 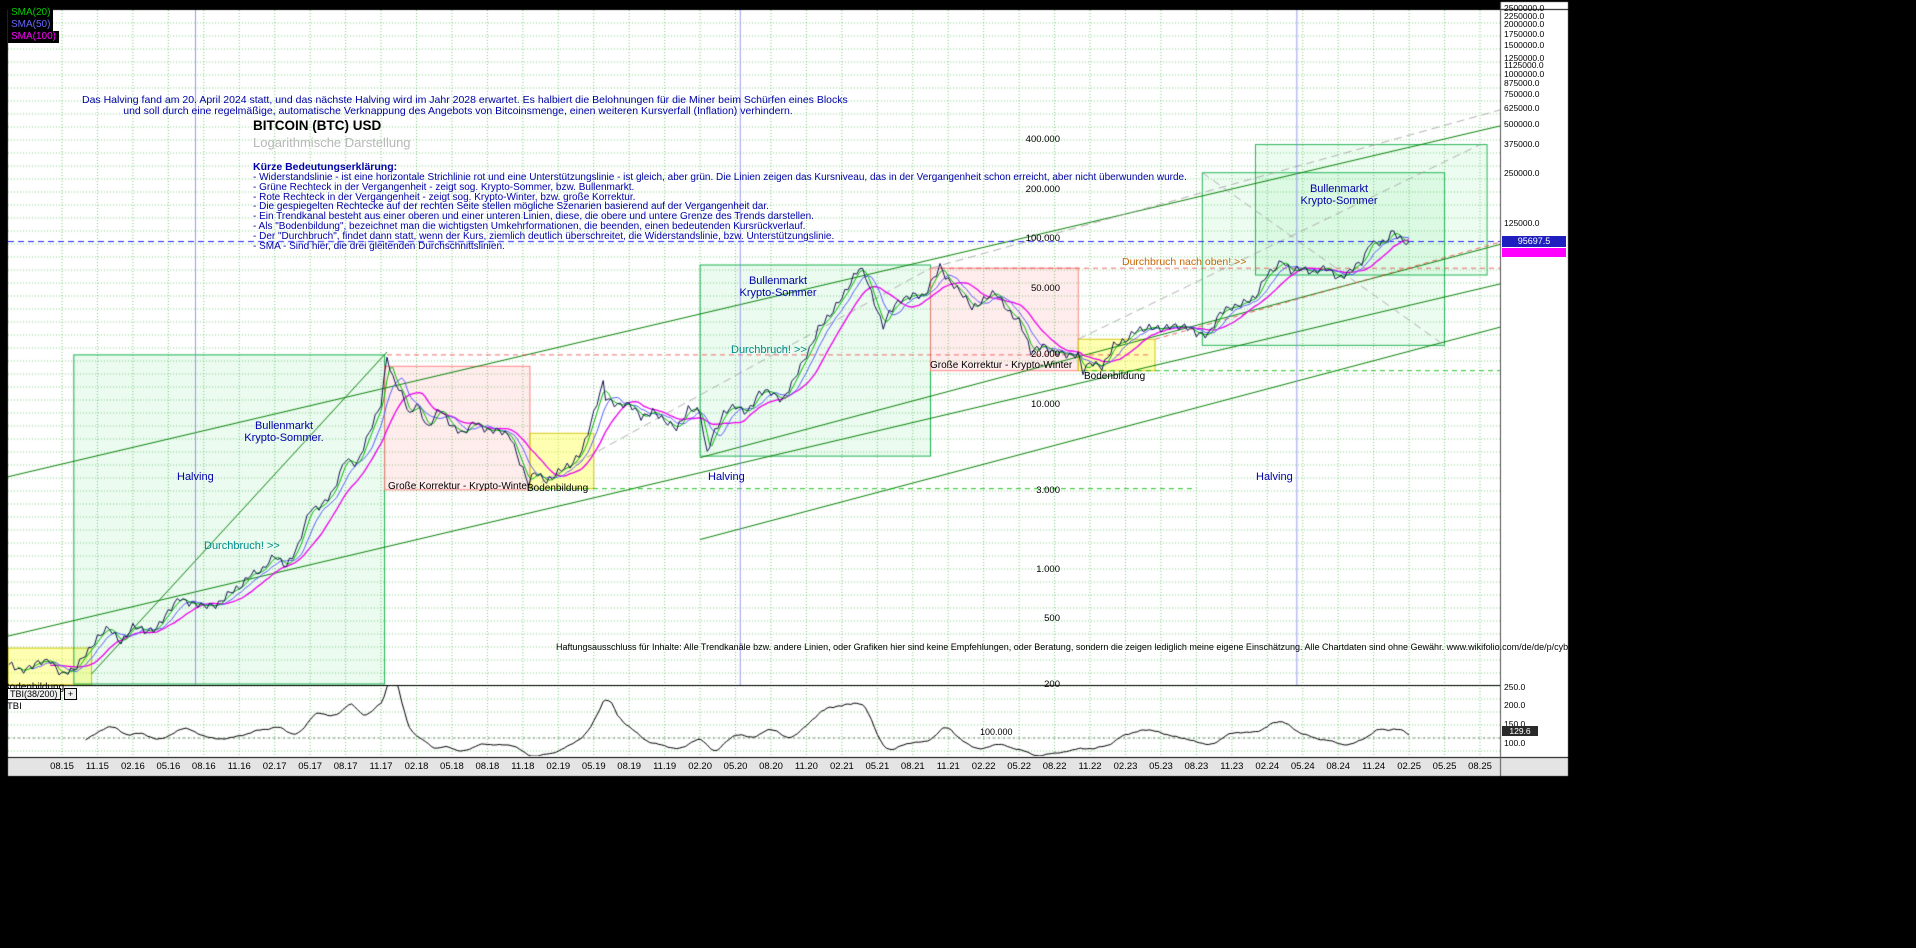 What do you see at coordinates (1534, 241) in the screenshot?
I see `current-price-badge: 95697.5` at bounding box center [1534, 241].